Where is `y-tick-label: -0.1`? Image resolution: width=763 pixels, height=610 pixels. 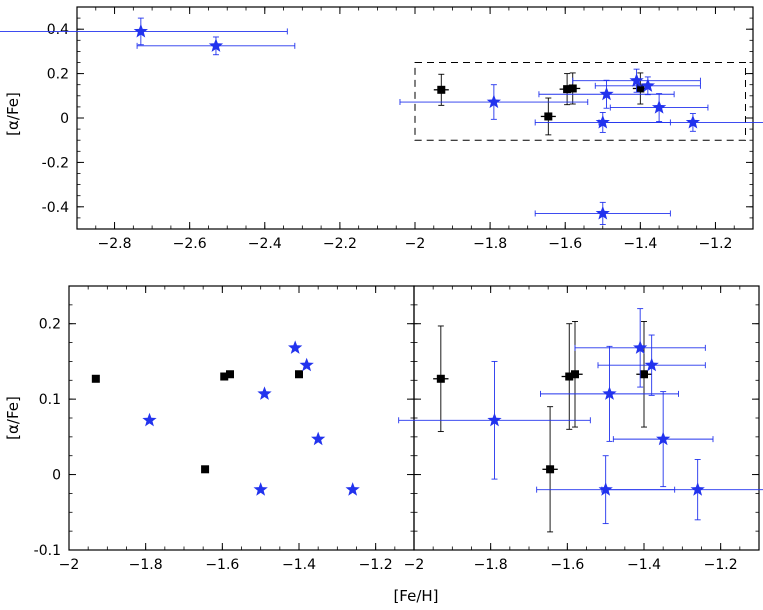
y-tick-label: -0.1 is located at coordinates (47, 551).